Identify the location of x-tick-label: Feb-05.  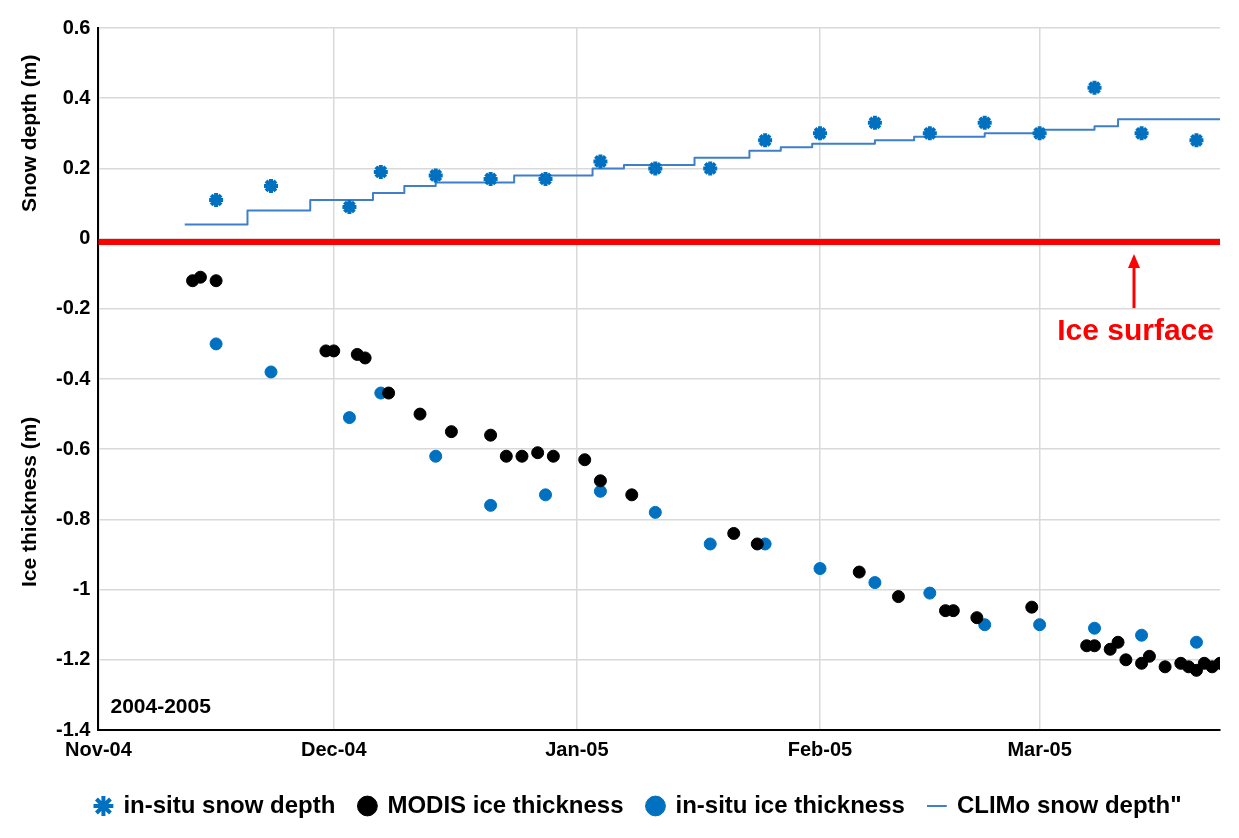
(820, 748).